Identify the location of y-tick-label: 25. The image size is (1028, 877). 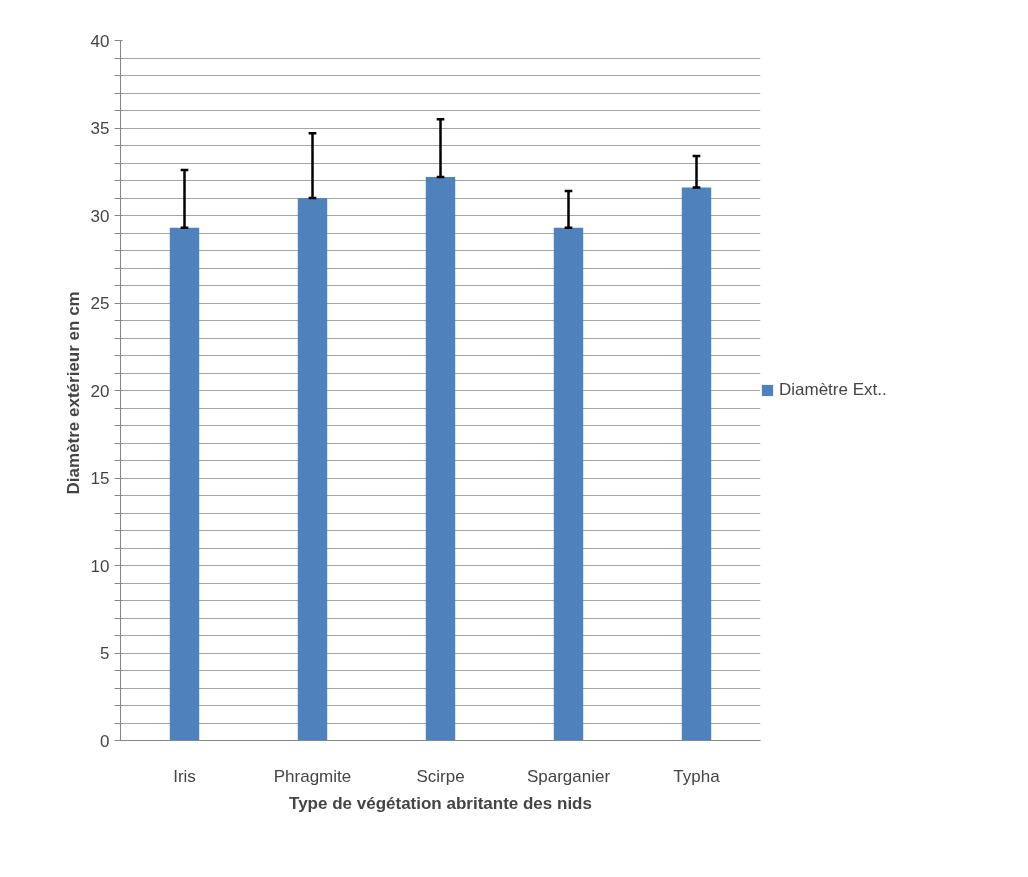
(100, 303).